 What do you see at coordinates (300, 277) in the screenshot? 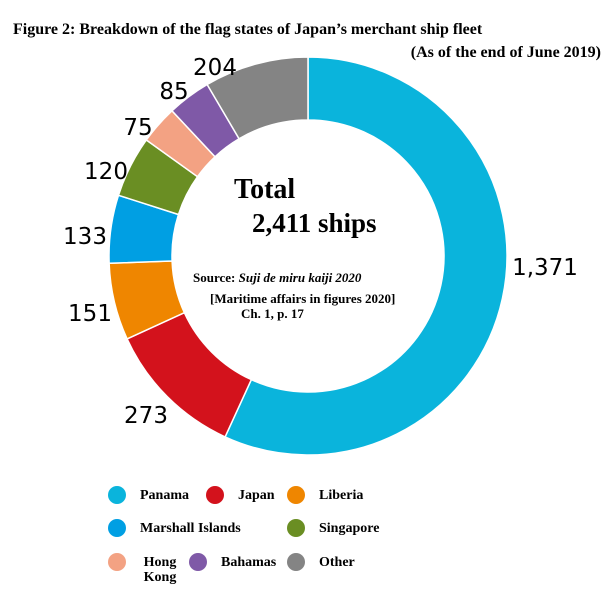
I see `source-title: Suji de miru kaiji 2020` at bounding box center [300, 277].